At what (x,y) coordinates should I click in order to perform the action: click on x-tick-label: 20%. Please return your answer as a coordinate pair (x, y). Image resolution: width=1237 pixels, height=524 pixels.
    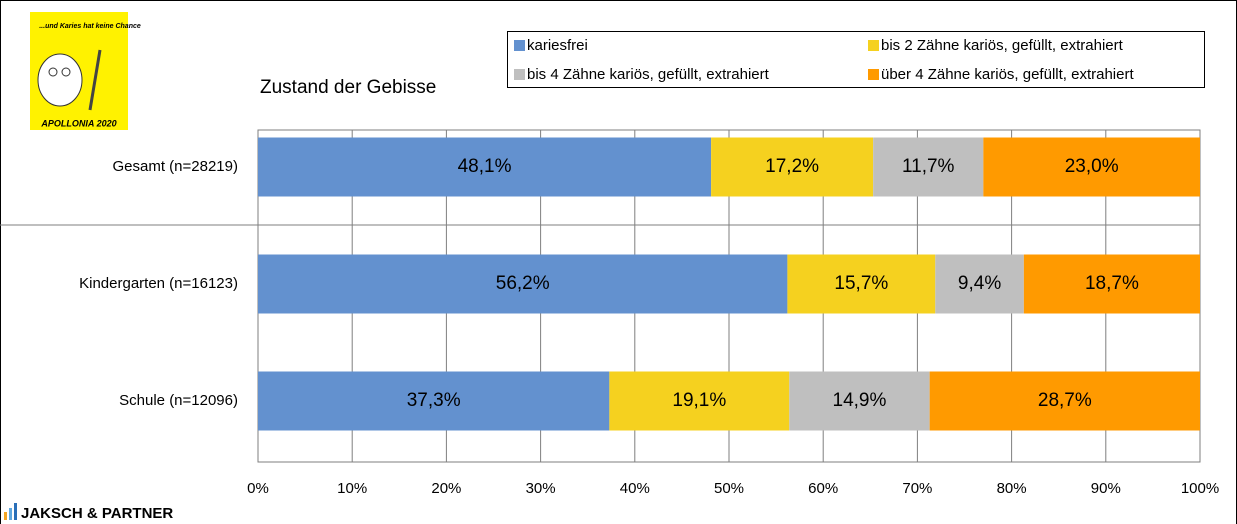
    Looking at the image, I should click on (446, 488).